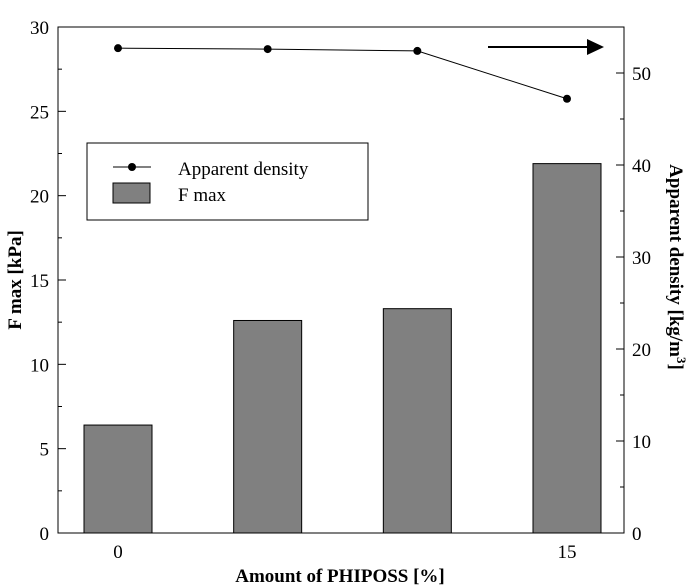  Describe the element at coordinates (675, 260) in the screenshot. I see `y-axis-title-right-main: Apparent density [kg/m` at that location.